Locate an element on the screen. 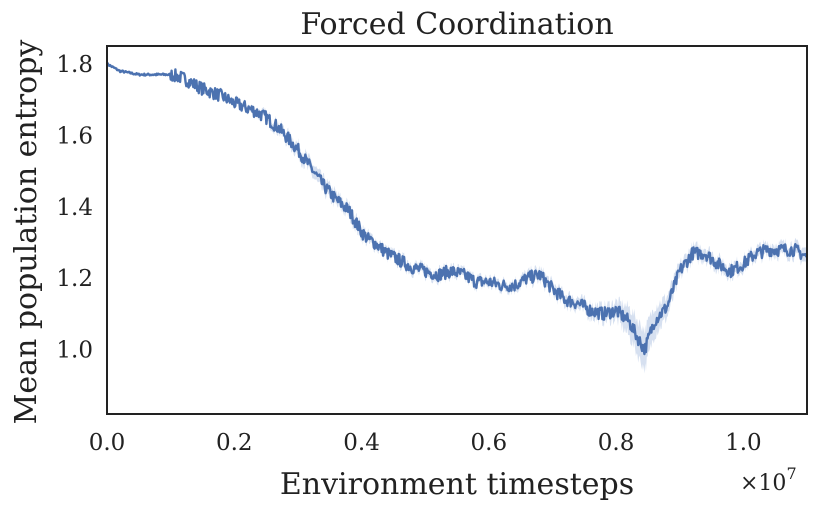 Image resolution: width=830 pixels, height=515 pixels. x-tick-label: 0.0 is located at coordinates (107, 443).